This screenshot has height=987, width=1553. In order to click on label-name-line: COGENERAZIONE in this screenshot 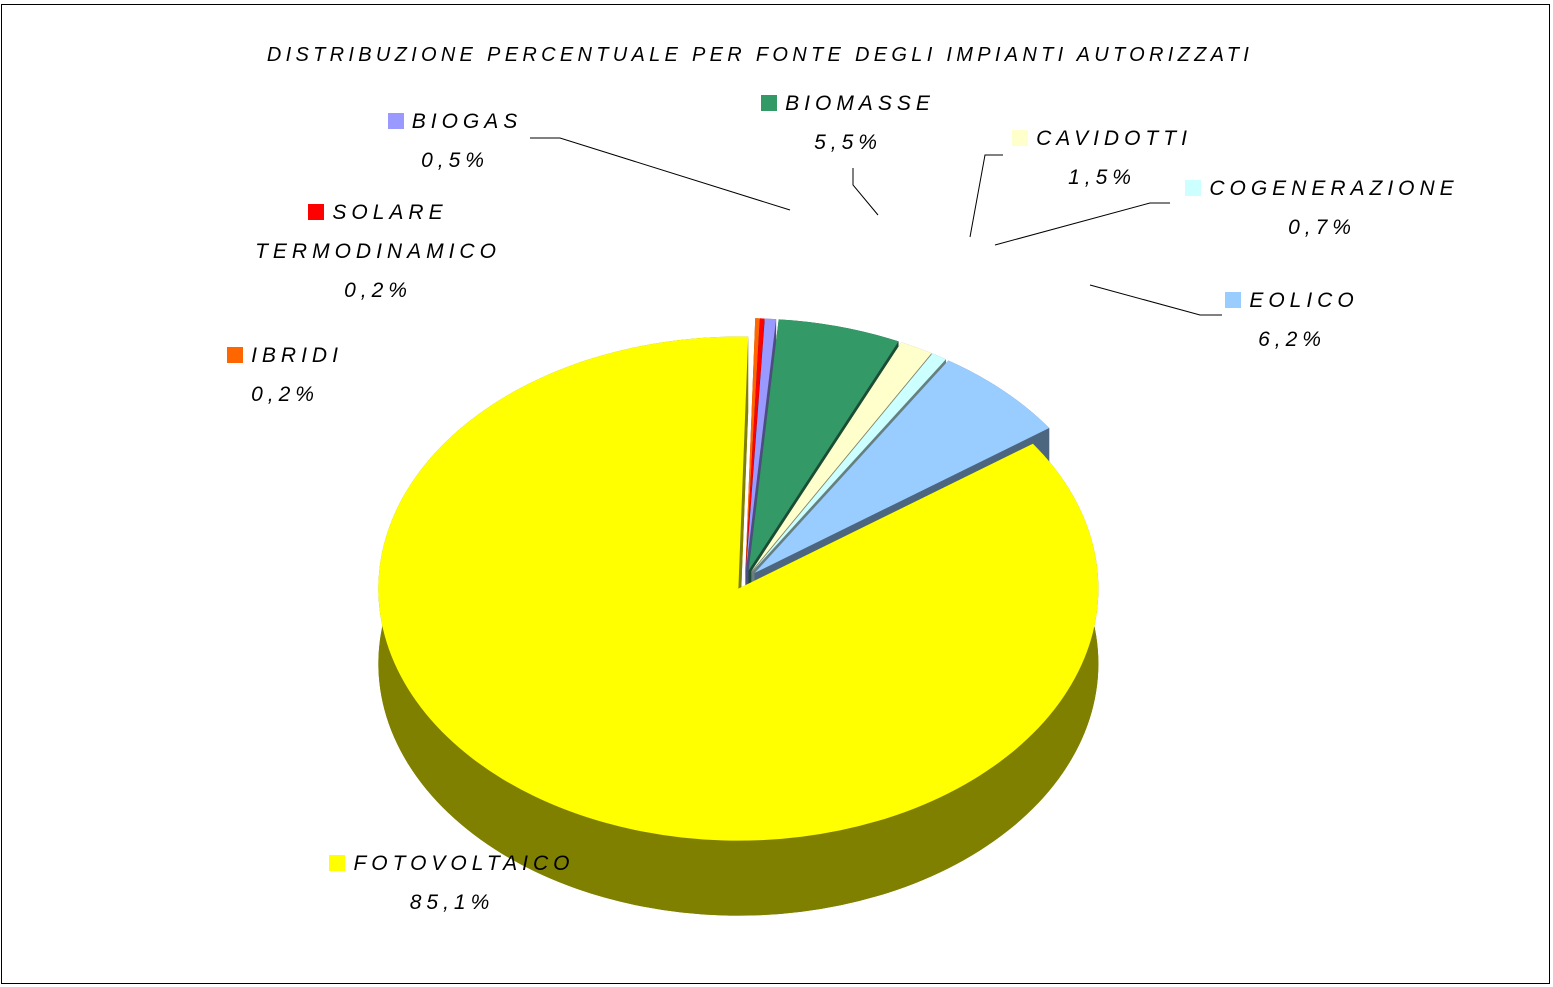, I will do `click(1322, 188)`.